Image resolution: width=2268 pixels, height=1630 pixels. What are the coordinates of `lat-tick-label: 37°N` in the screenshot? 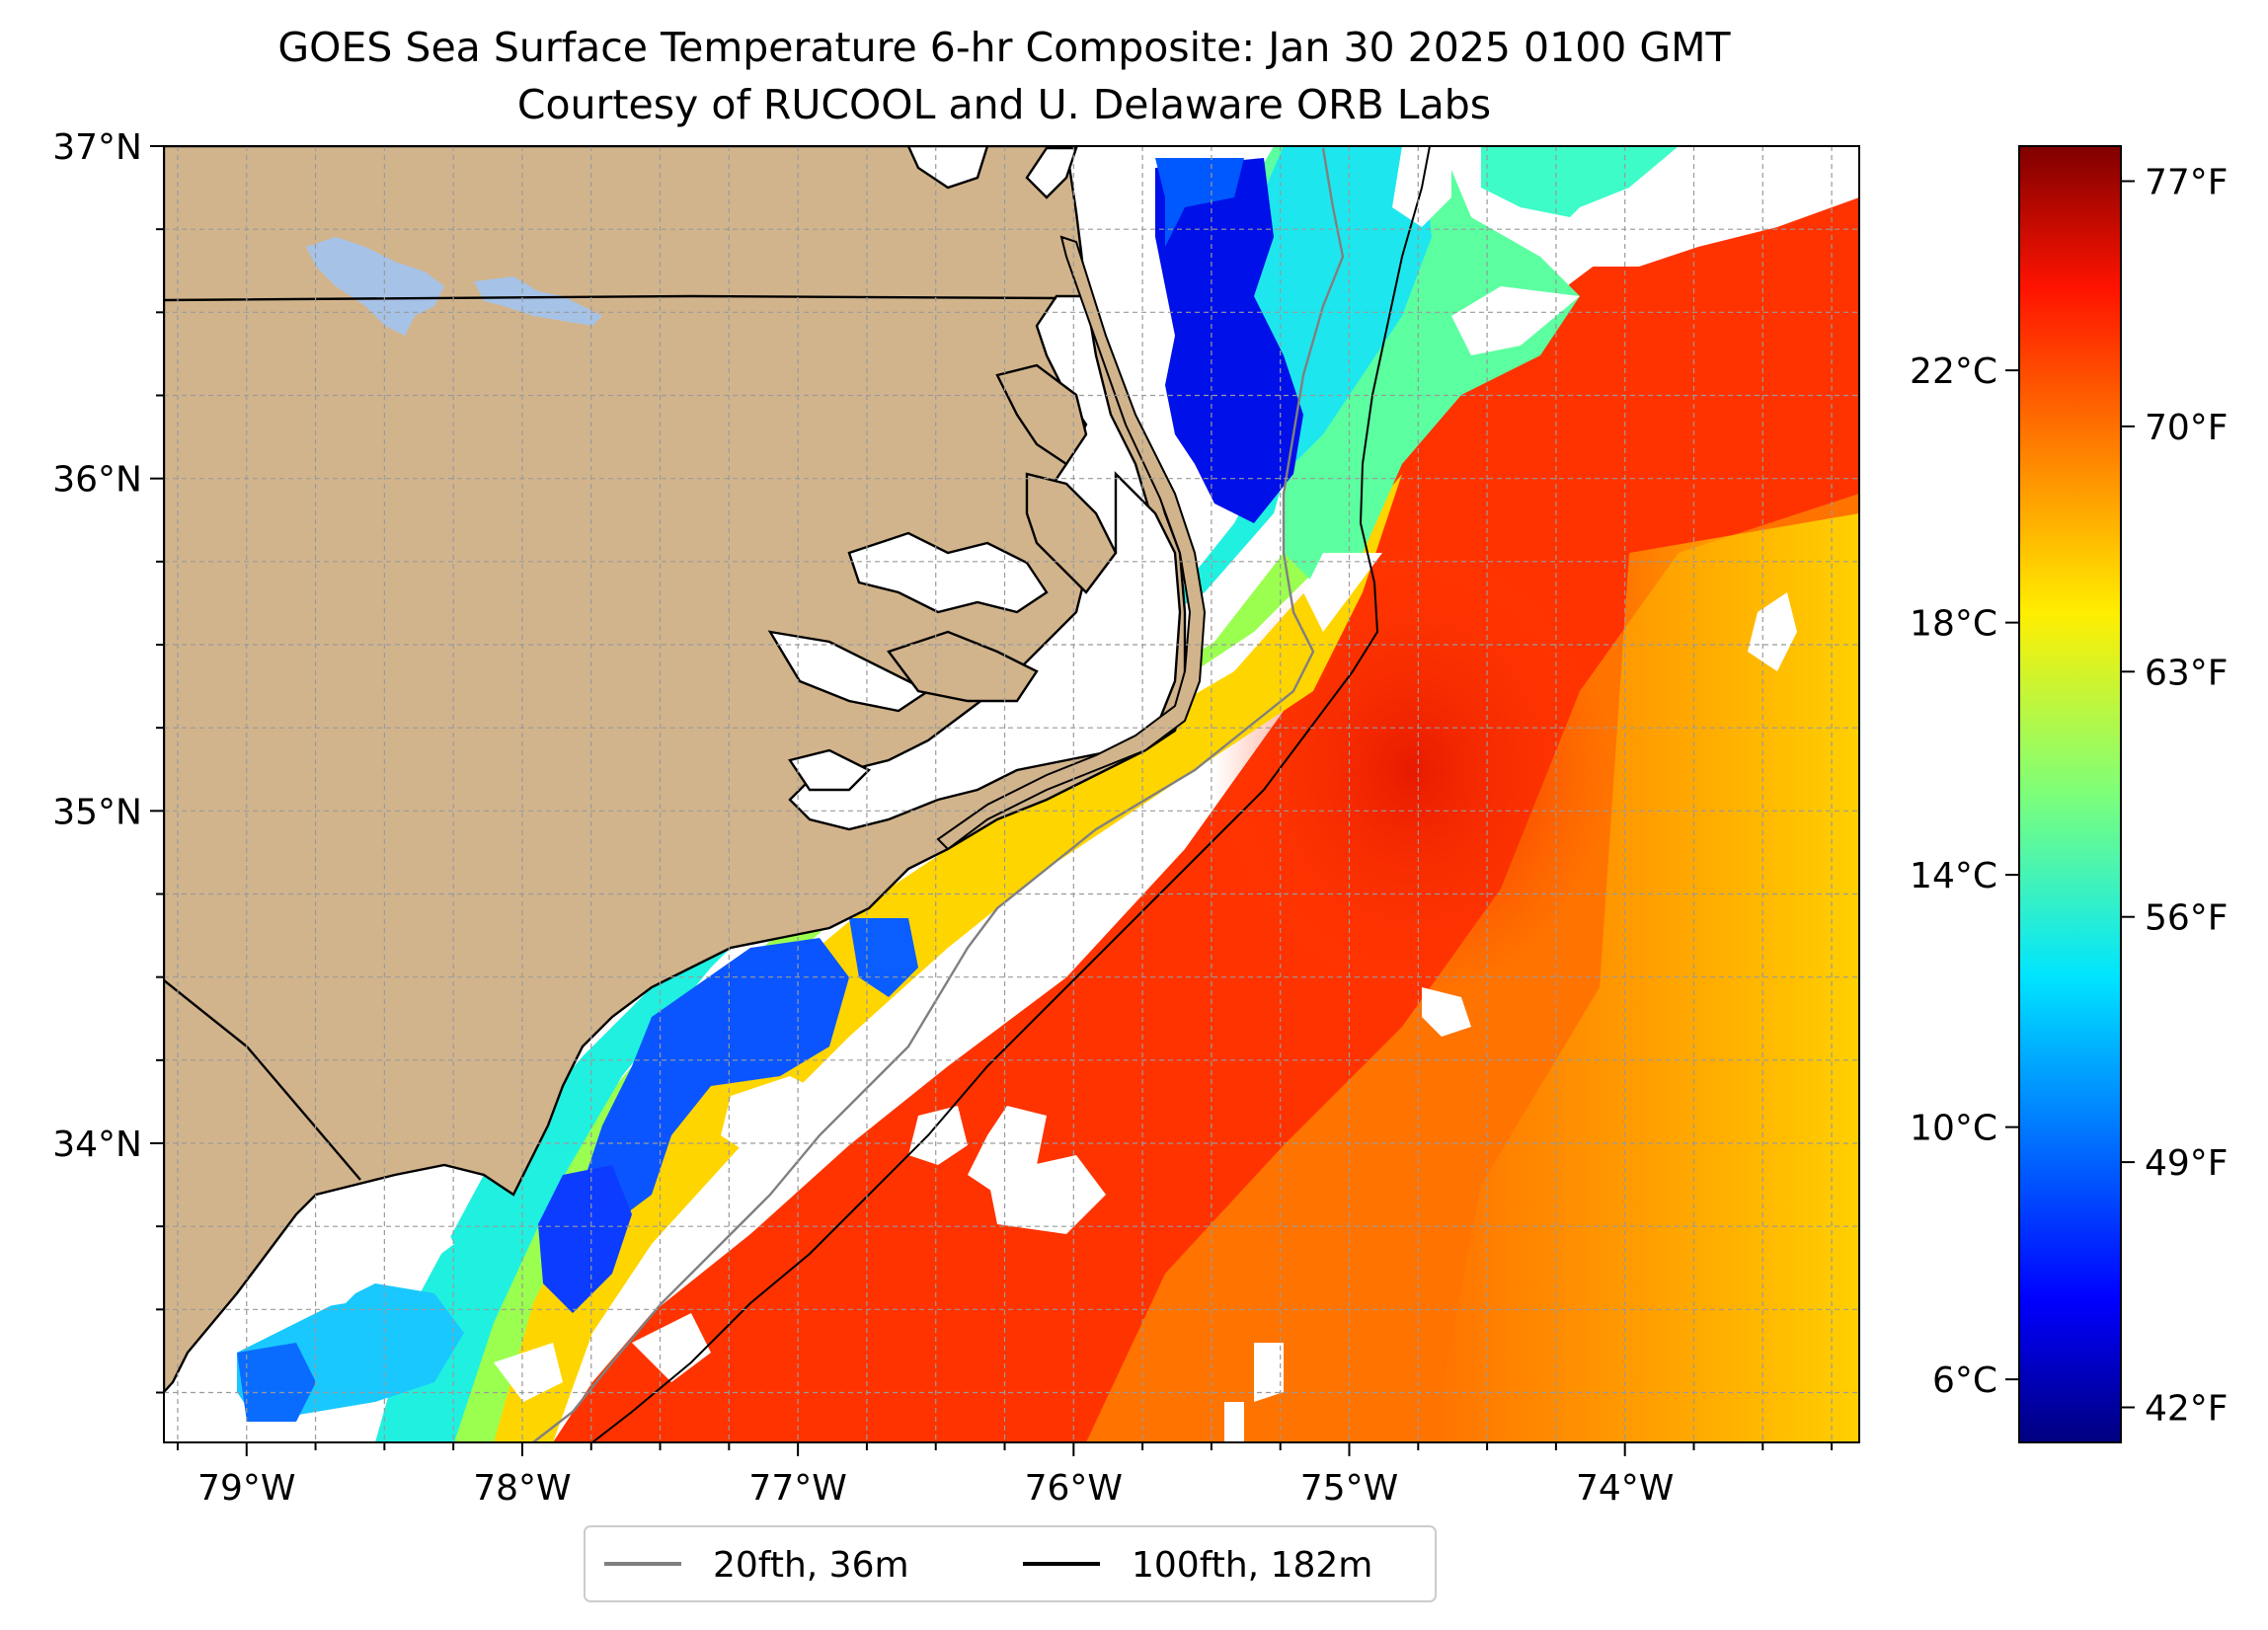 It's located at (97, 147).